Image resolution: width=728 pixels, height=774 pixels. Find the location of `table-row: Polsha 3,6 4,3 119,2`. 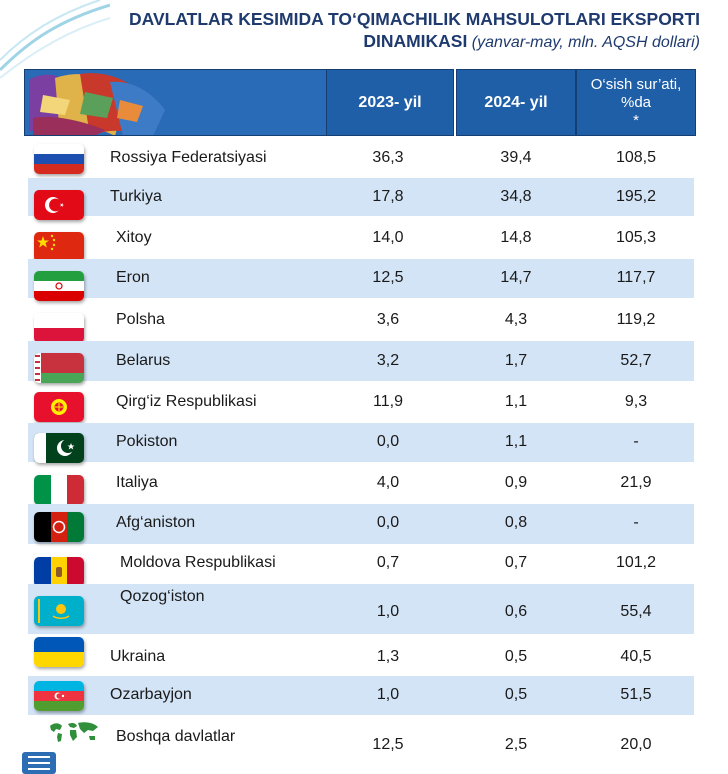

table-row: Polsha 3,6 4,3 119,2 is located at coordinates (361, 321).